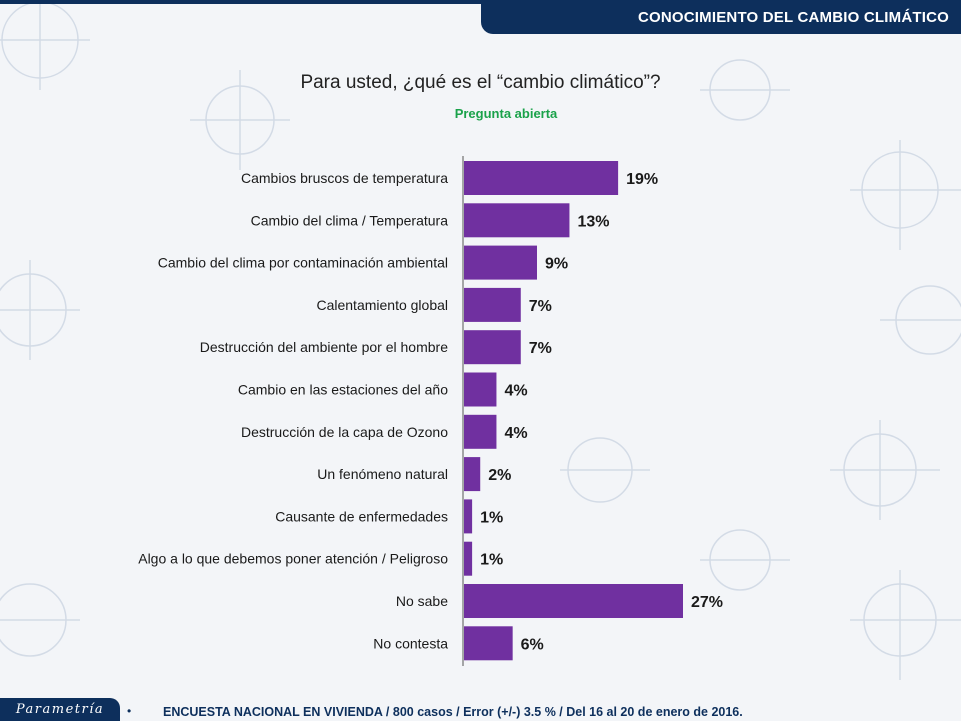 Image resolution: width=961 pixels, height=721 pixels. Describe the element at coordinates (556, 264) in the screenshot. I see `bar-value-label: 9%` at that location.